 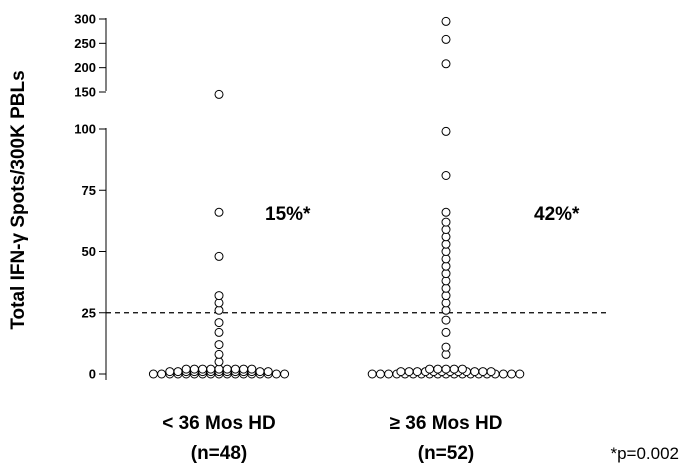 What do you see at coordinates (219, 453) in the screenshot?
I see `group1-n-label: (n=48)` at bounding box center [219, 453].